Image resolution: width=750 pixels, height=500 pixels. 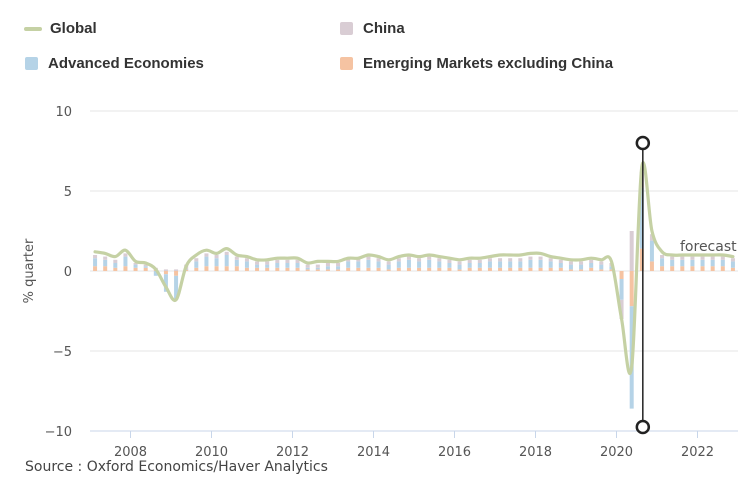 What do you see at coordinates (346, 28) in the screenshot?
I see `legend-swatch-china` at bounding box center [346, 28].